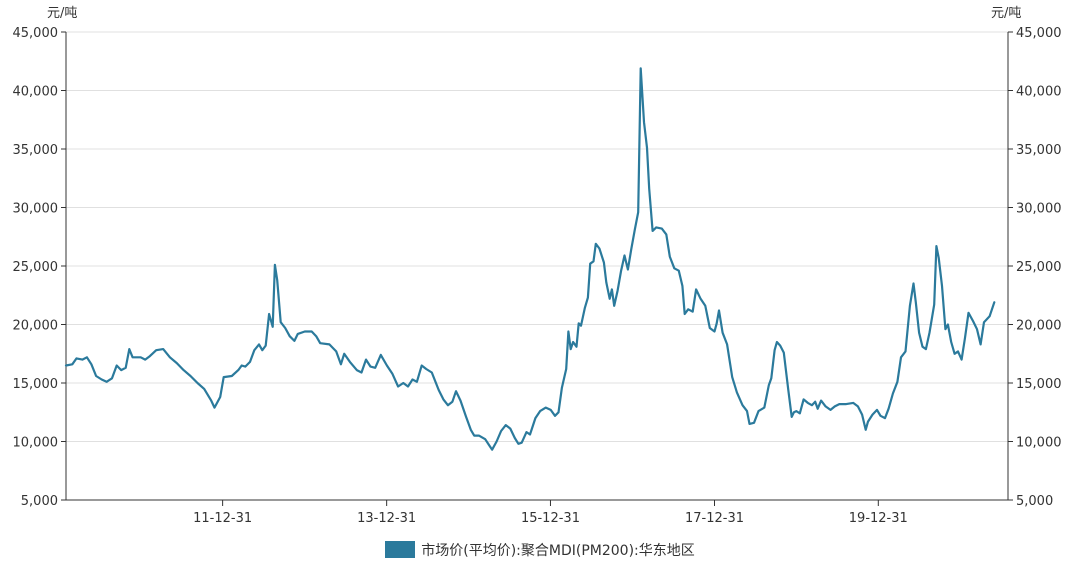 Image resolution: width=1080 pixels, height=566 pixels. What do you see at coordinates (62, 13) in the screenshot?
I see `y-axis-left-unit: 元/吨` at bounding box center [62, 13].